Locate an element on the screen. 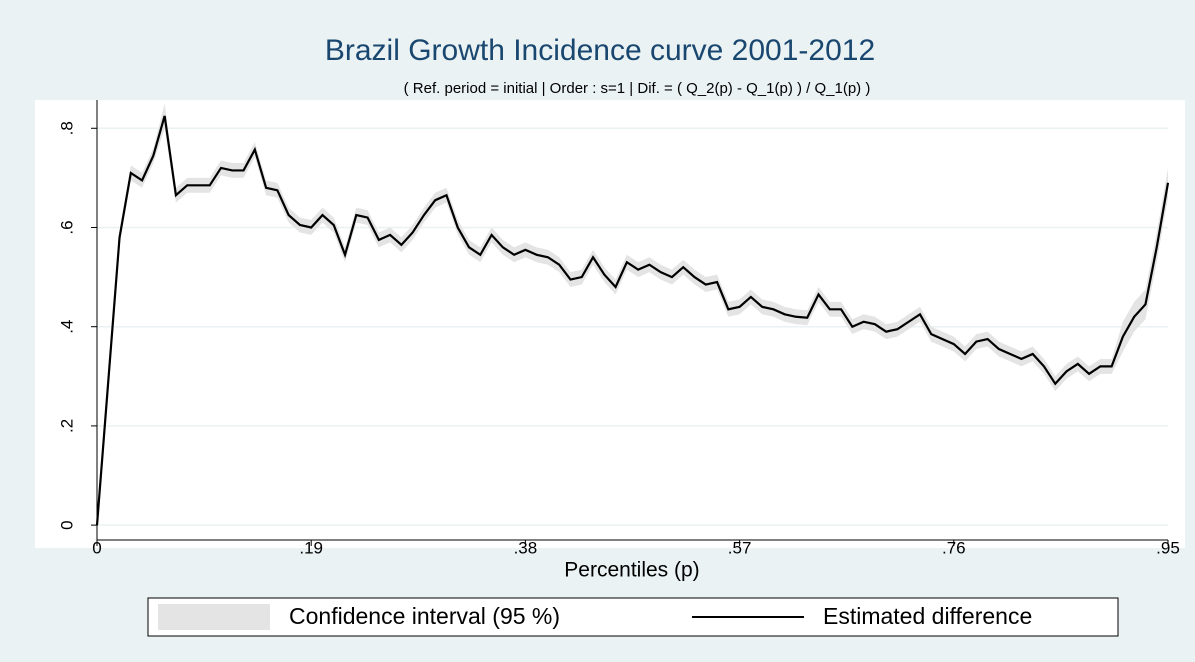  y-tick-label: 0 is located at coordinates (66, 524).